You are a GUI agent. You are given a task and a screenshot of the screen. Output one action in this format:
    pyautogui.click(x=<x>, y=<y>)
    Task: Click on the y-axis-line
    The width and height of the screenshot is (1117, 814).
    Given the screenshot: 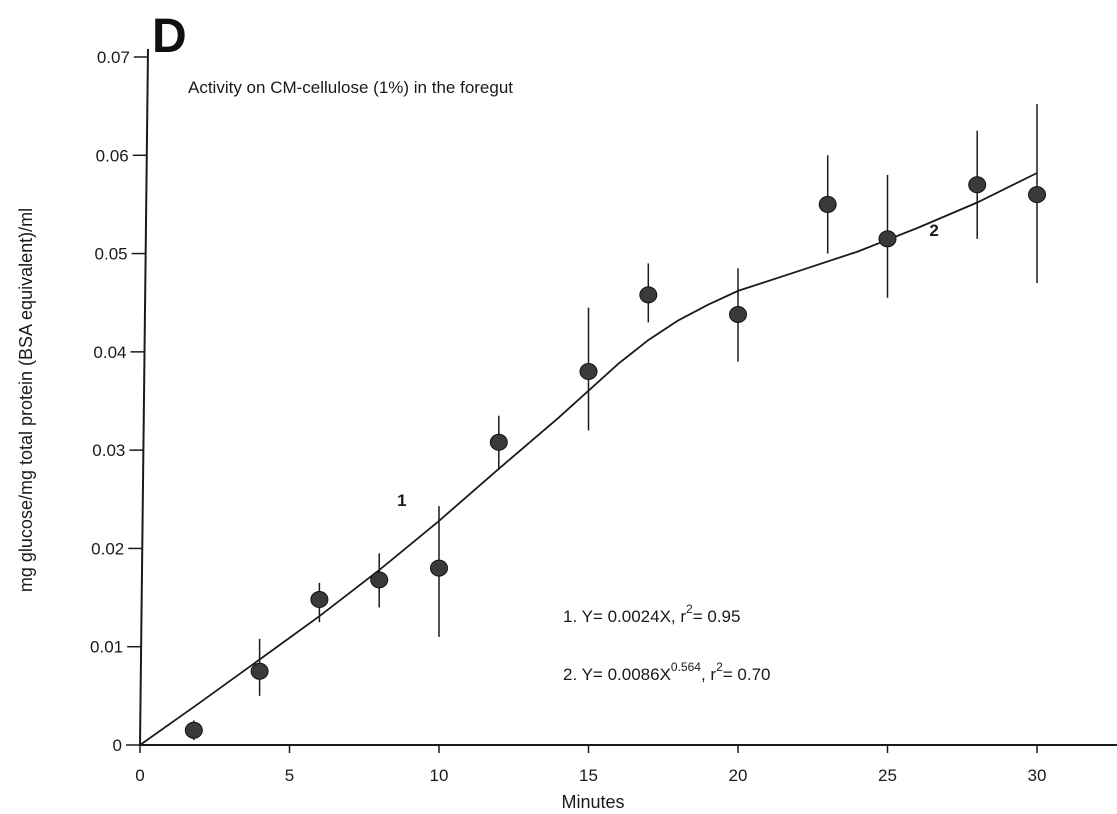 What is the action you would take?
    pyautogui.click(x=144, y=397)
    